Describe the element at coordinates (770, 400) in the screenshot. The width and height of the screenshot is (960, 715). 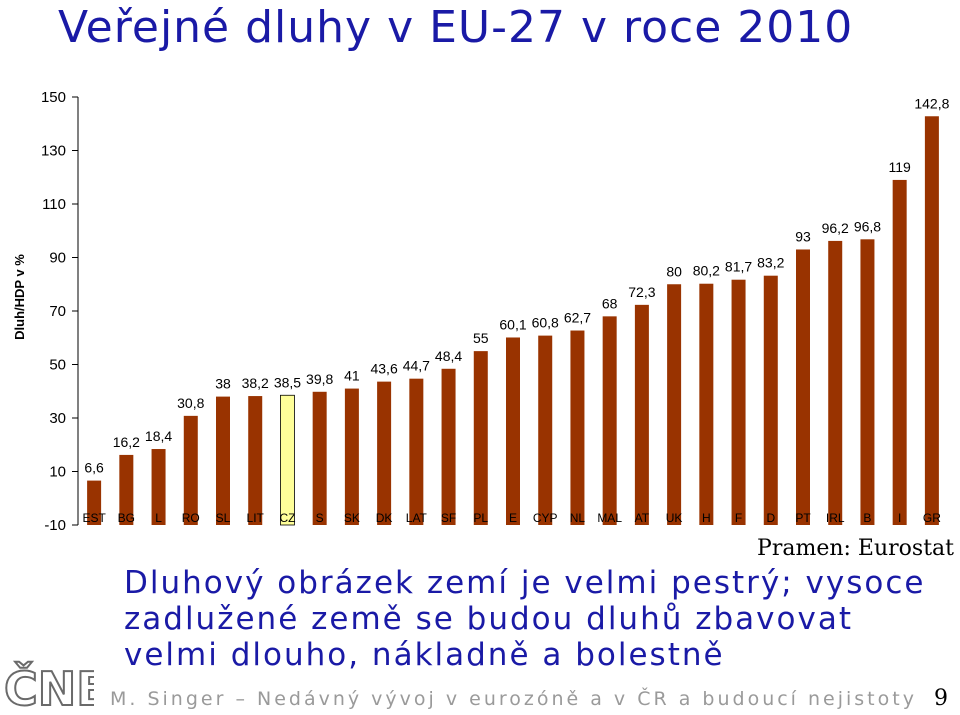
I see `bar-d` at that location.